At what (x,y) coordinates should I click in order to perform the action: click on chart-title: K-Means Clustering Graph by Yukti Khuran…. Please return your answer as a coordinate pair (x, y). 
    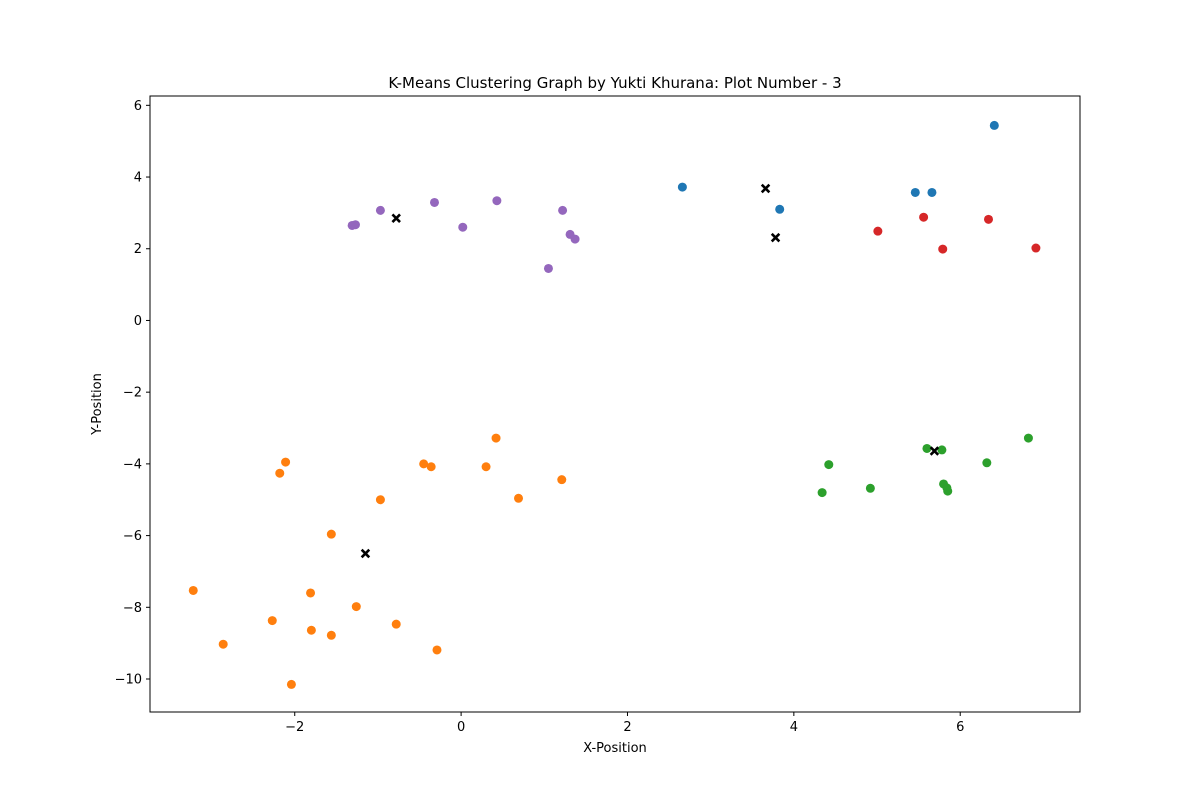
    Looking at the image, I should click on (614, 83).